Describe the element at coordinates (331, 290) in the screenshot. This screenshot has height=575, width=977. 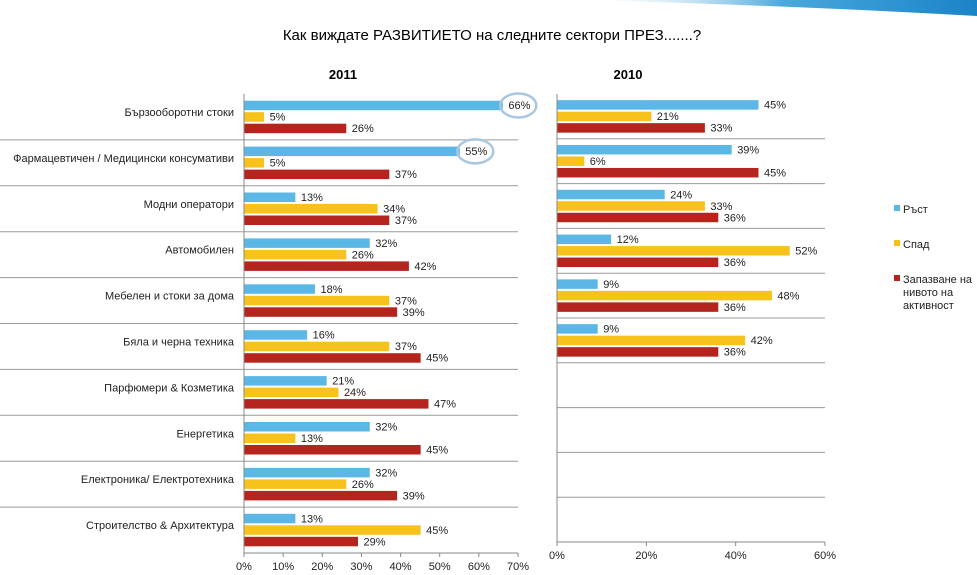
I see `bar-value-label: 18%` at that location.